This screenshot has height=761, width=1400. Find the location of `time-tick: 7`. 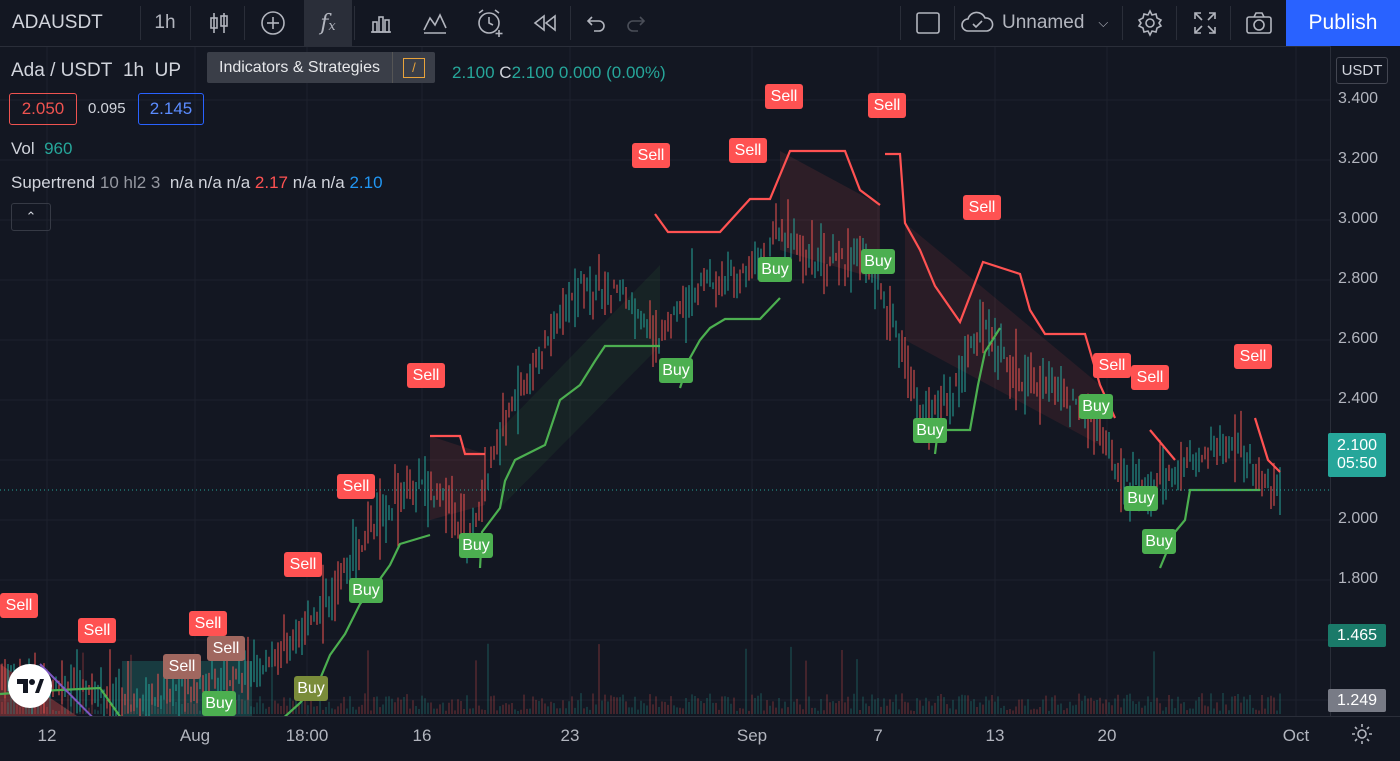

time-tick: 7 is located at coordinates (878, 735).